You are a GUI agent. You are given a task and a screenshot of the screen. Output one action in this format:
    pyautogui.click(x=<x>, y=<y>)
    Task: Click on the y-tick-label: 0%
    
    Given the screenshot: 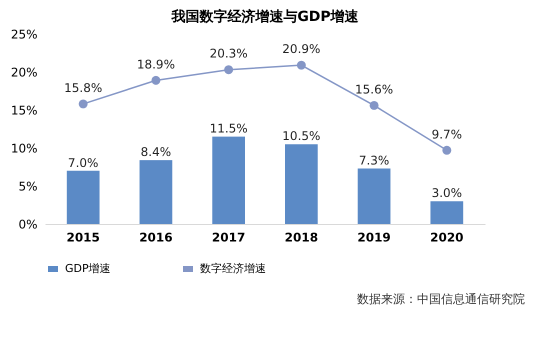 What is the action you would take?
    pyautogui.click(x=28, y=225)
    